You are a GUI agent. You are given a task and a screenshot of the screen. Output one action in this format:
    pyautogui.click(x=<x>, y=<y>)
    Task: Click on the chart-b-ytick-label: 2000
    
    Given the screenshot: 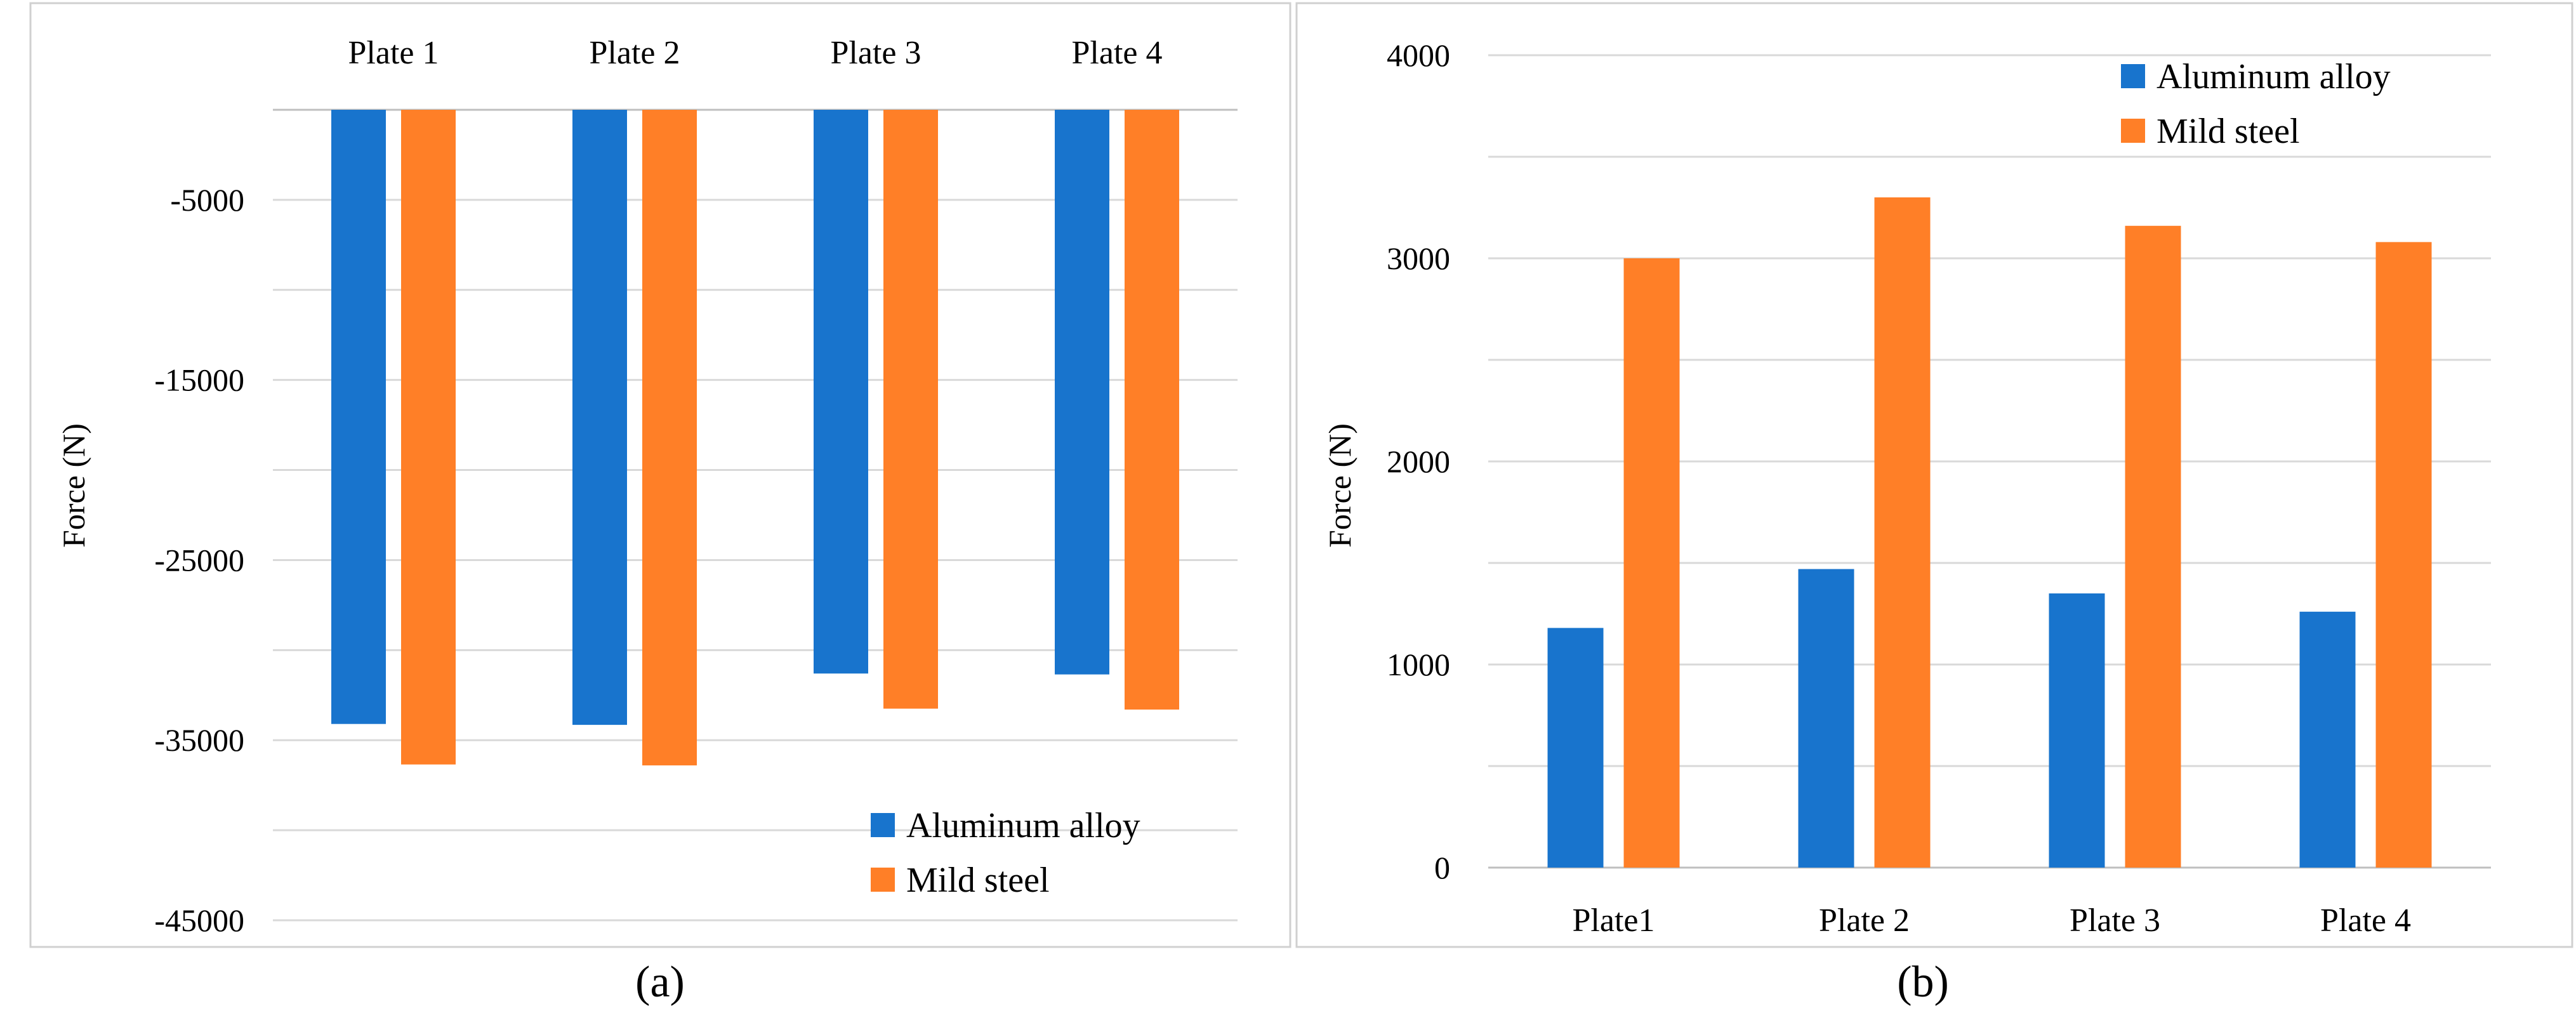 What is the action you would take?
    pyautogui.click(x=1418, y=461)
    